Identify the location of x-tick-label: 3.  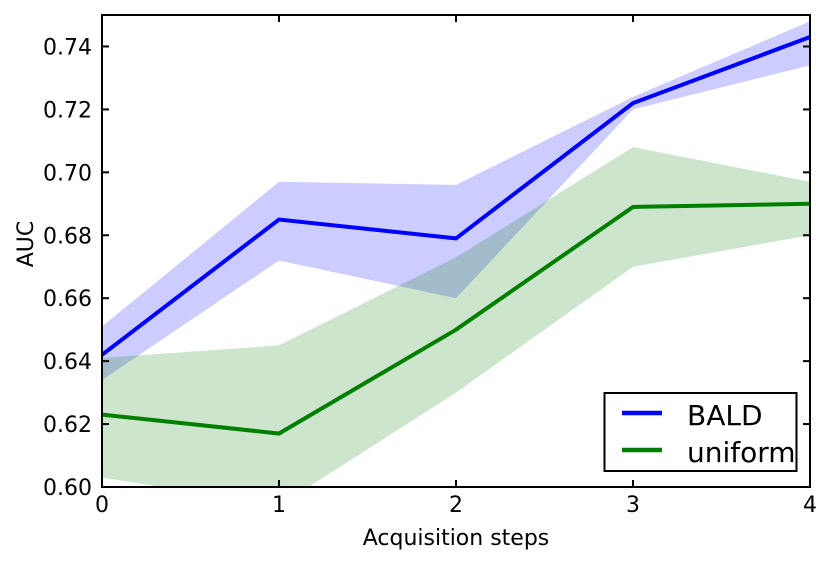
(633, 505).